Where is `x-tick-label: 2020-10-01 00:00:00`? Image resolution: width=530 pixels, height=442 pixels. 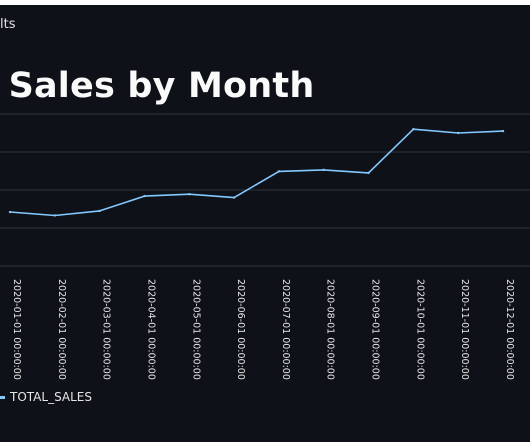
x-tick-label: 2020-10-01 00:00:00 is located at coordinates (419, 329).